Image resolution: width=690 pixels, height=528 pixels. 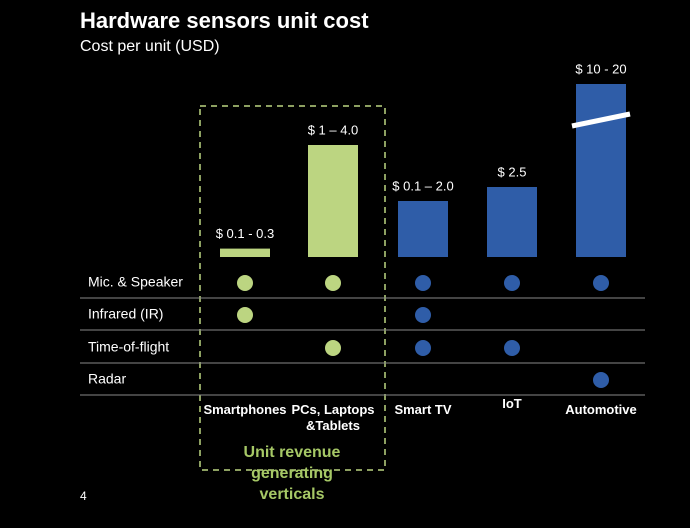 What do you see at coordinates (292, 473) in the screenshot?
I see `annotation: Unit revenue generating verticals` at bounding box center [292, 473].